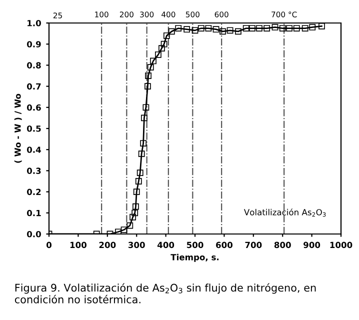 This screenshot has height=320, width=359. I want to click on y-tick-label: 0.3, so click(34, 171).